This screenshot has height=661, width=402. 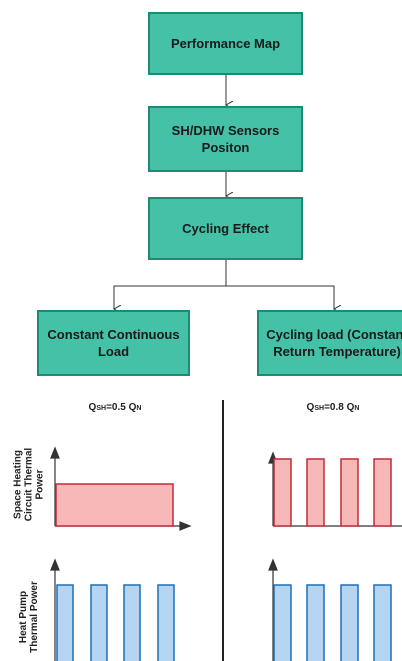 What do you see at coordinates (121, 407) in the screenshot?
I see `title-part: =0.5 Q` at bounding box center [121, 407].